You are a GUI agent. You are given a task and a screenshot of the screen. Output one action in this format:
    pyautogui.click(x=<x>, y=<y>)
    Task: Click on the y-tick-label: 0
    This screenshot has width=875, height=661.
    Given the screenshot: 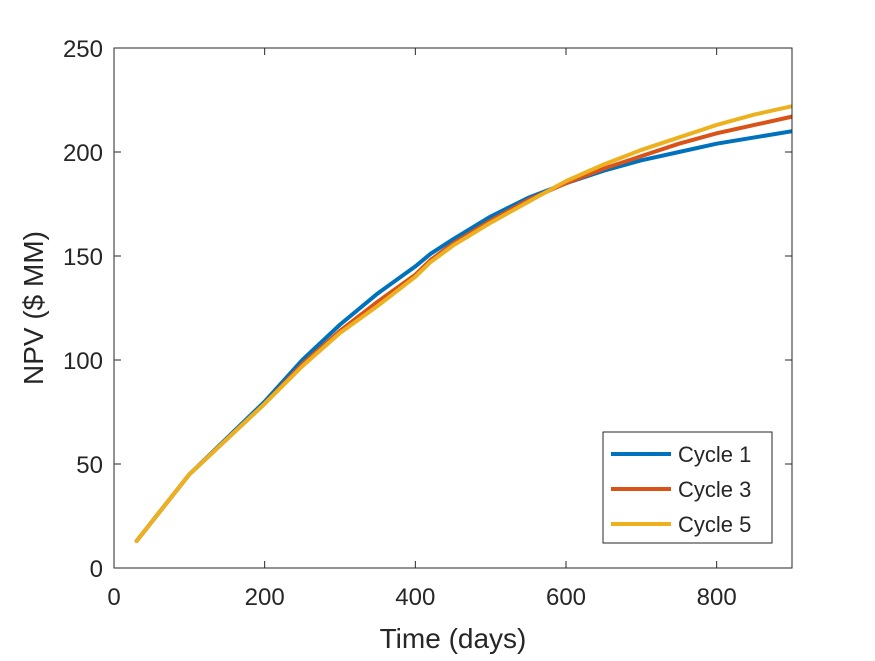 What is the action you would take?
    pyautogui.click(x=96, y=569)
    